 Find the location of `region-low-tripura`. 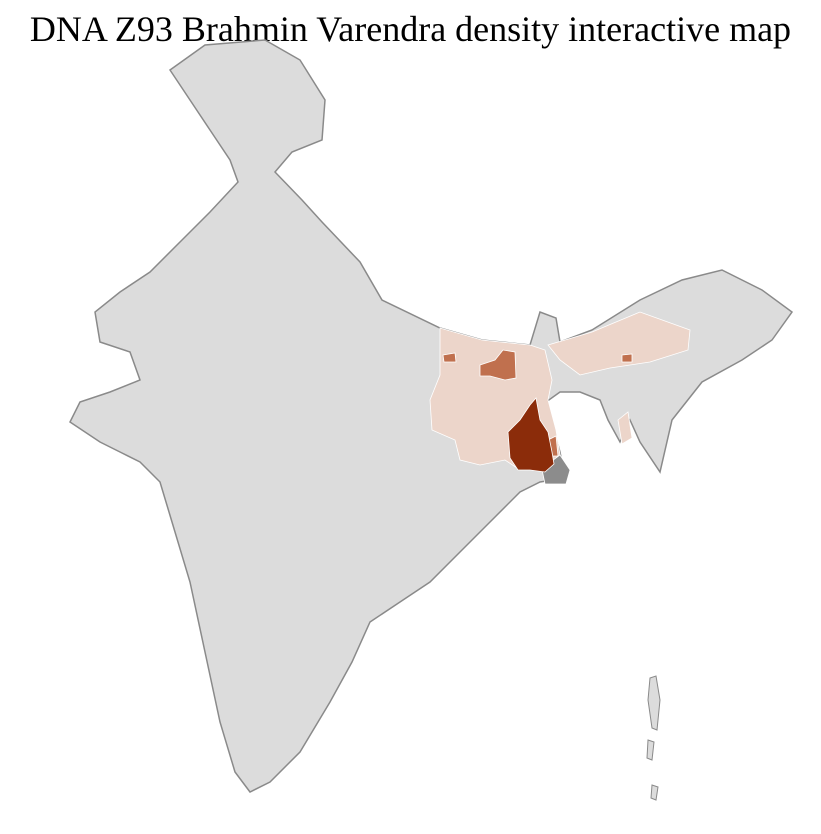

region-low-tripura is located at coordinates (625, 428).